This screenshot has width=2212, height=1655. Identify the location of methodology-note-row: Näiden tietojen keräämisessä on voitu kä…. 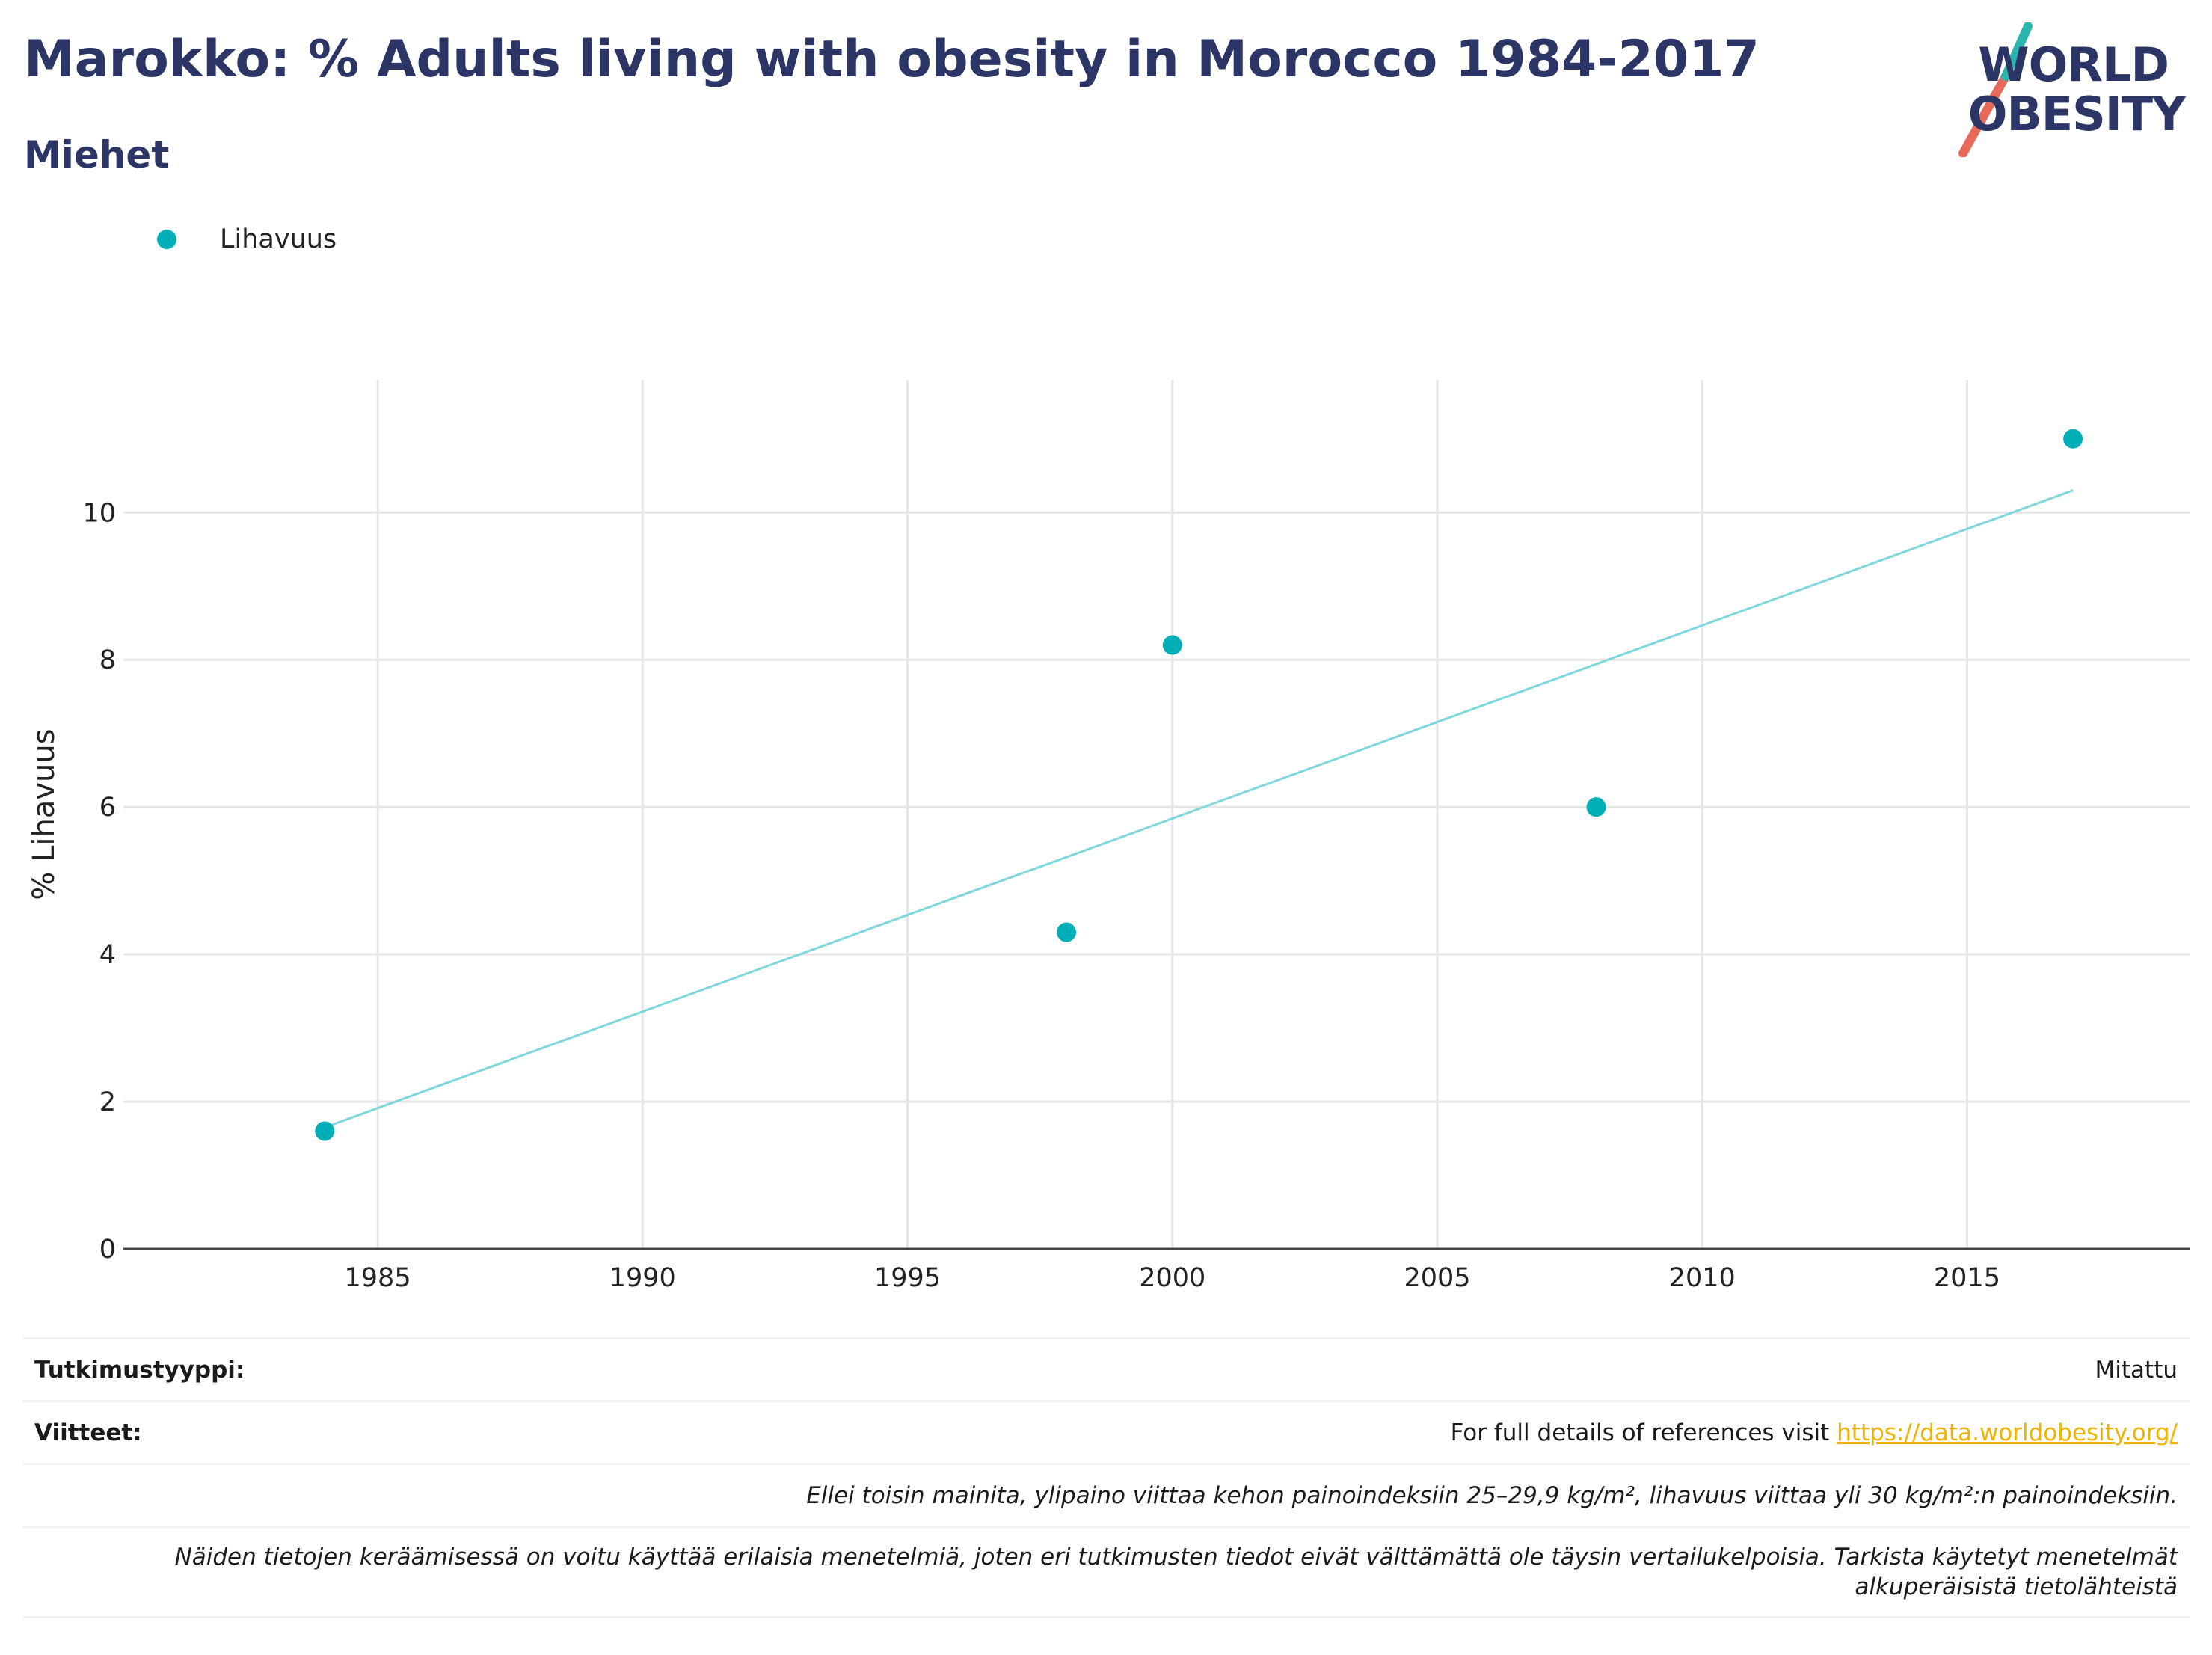
(1106, 1572).